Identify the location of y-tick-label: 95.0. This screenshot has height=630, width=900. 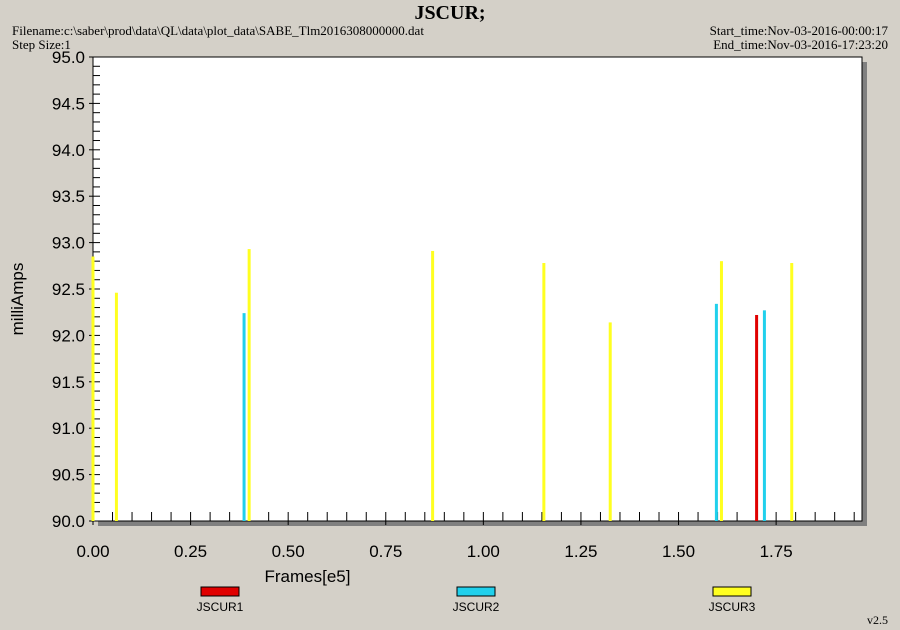
(68, 57).